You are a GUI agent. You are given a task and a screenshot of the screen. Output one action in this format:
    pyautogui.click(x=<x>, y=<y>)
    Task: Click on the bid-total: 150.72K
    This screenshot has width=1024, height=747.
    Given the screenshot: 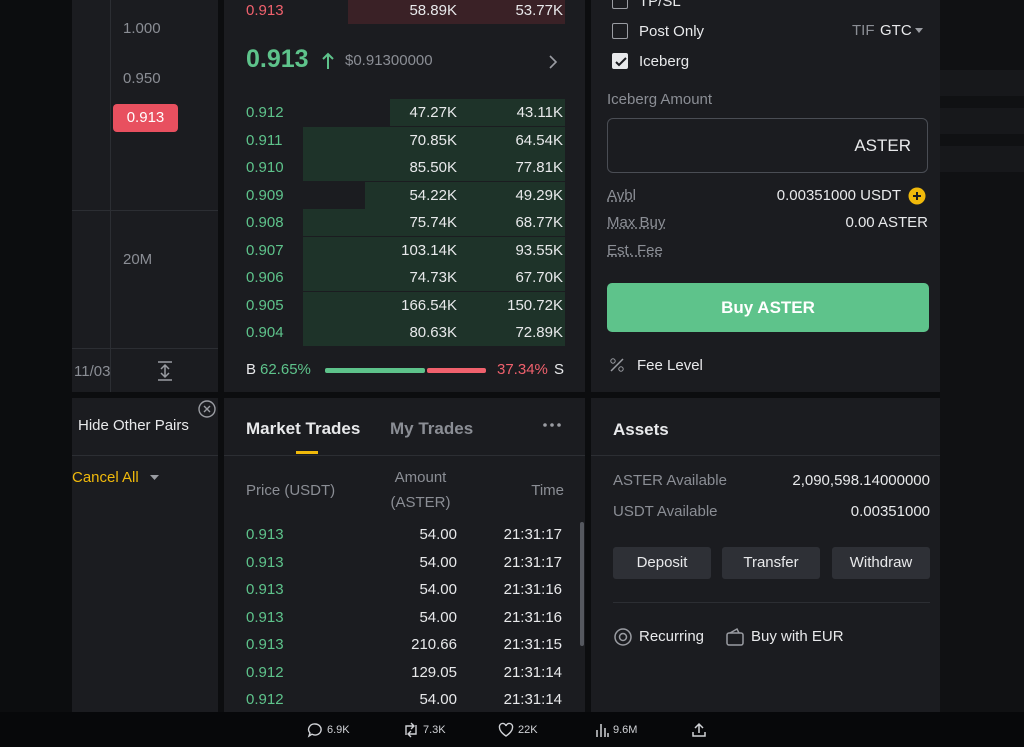 What is the action you would take?
    pyautogui.click(x=535, y=305)
    